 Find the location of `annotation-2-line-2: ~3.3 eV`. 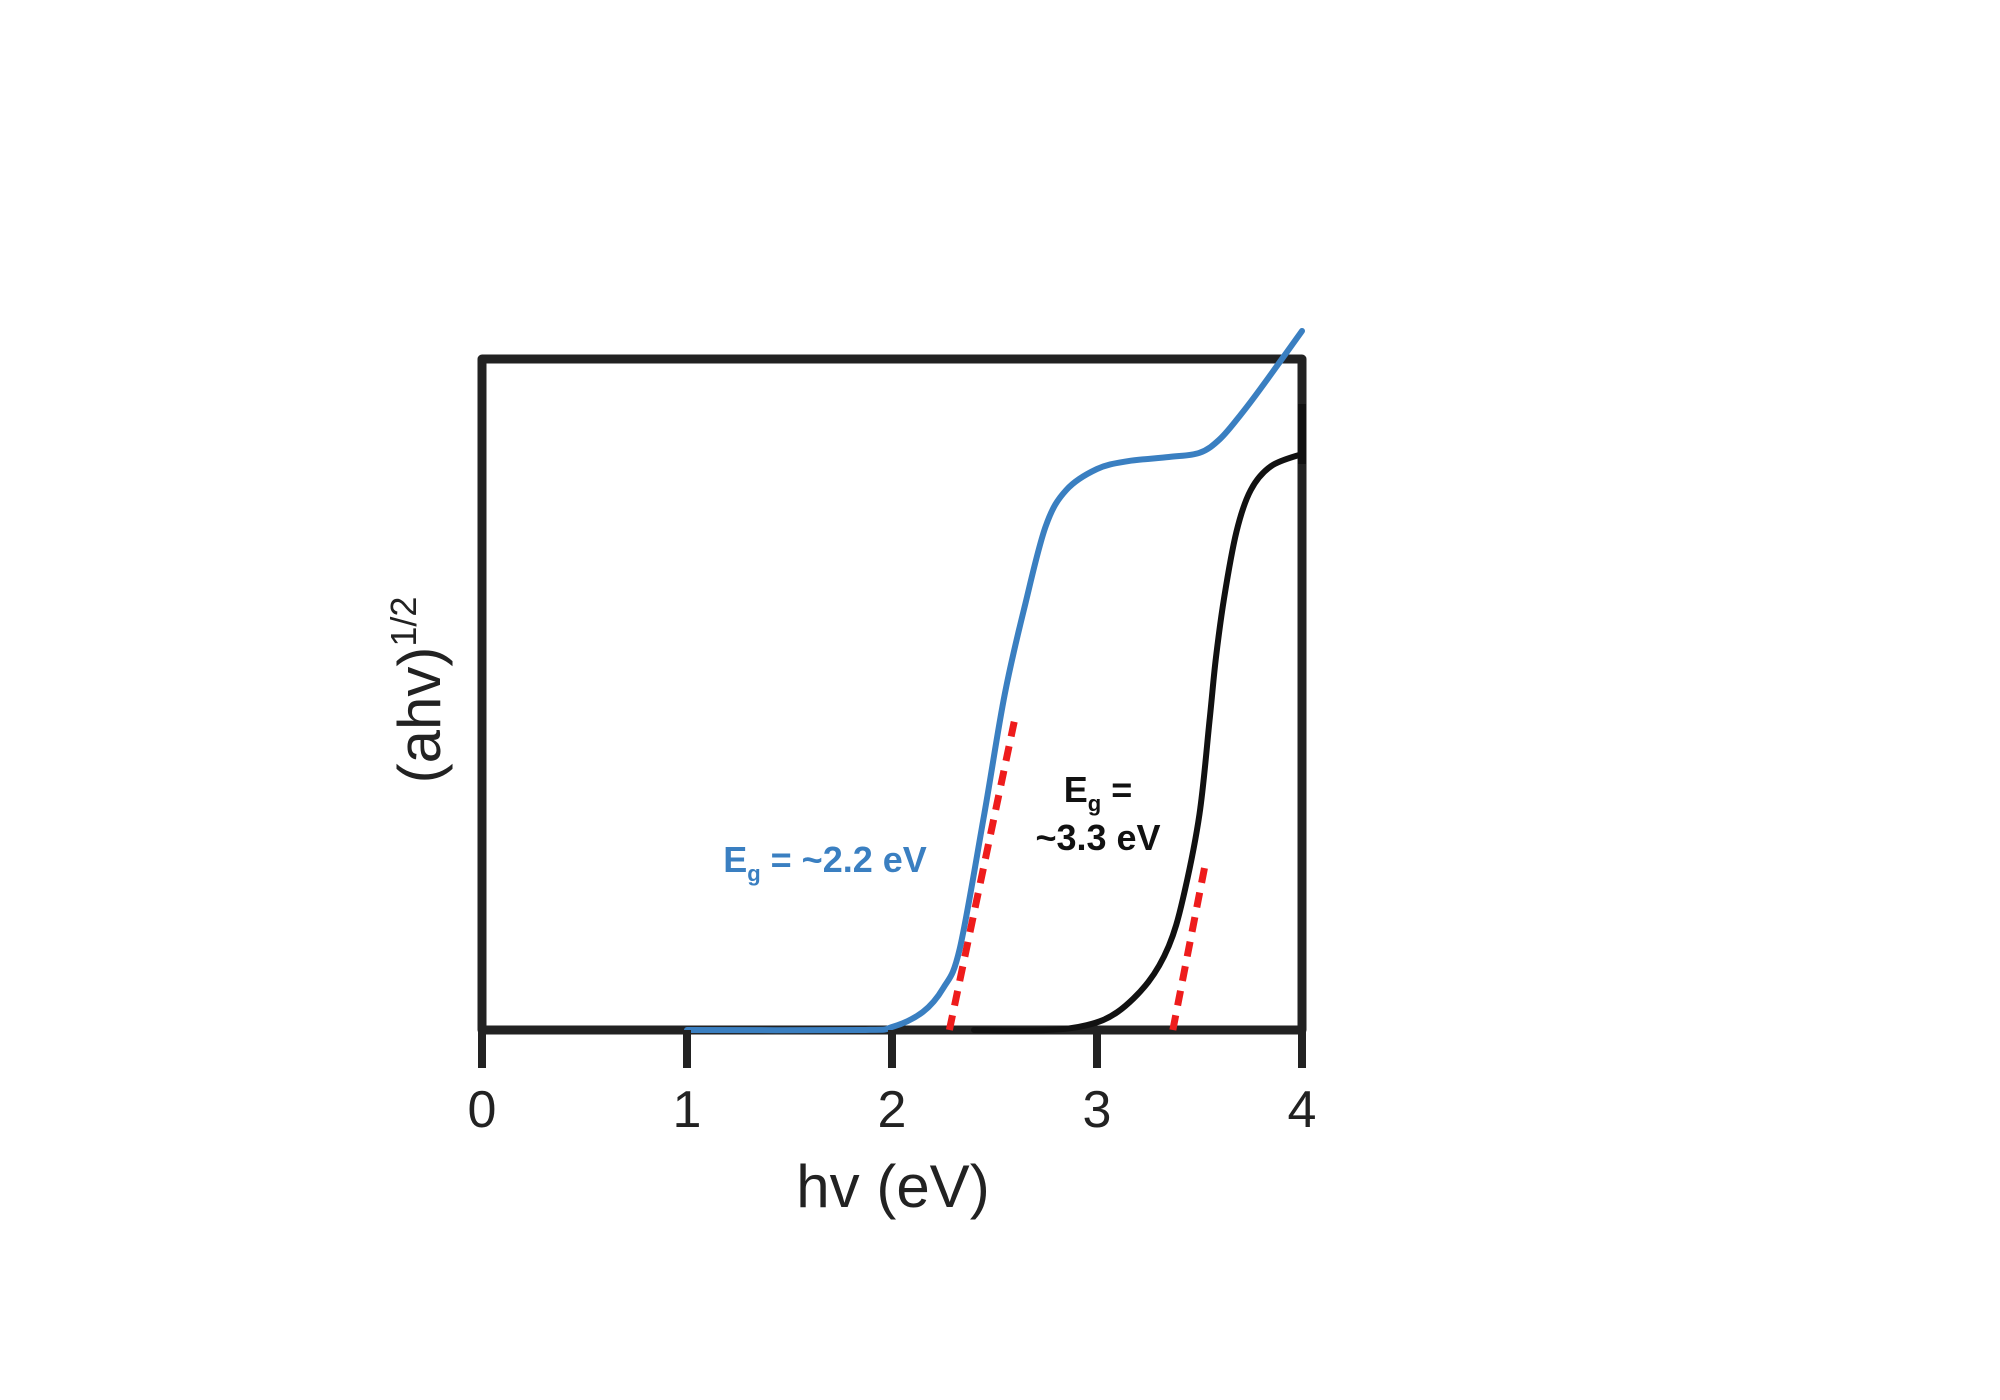

annotation-2-line-2: ~3.3 eV is located at coordinates (1097, 837).